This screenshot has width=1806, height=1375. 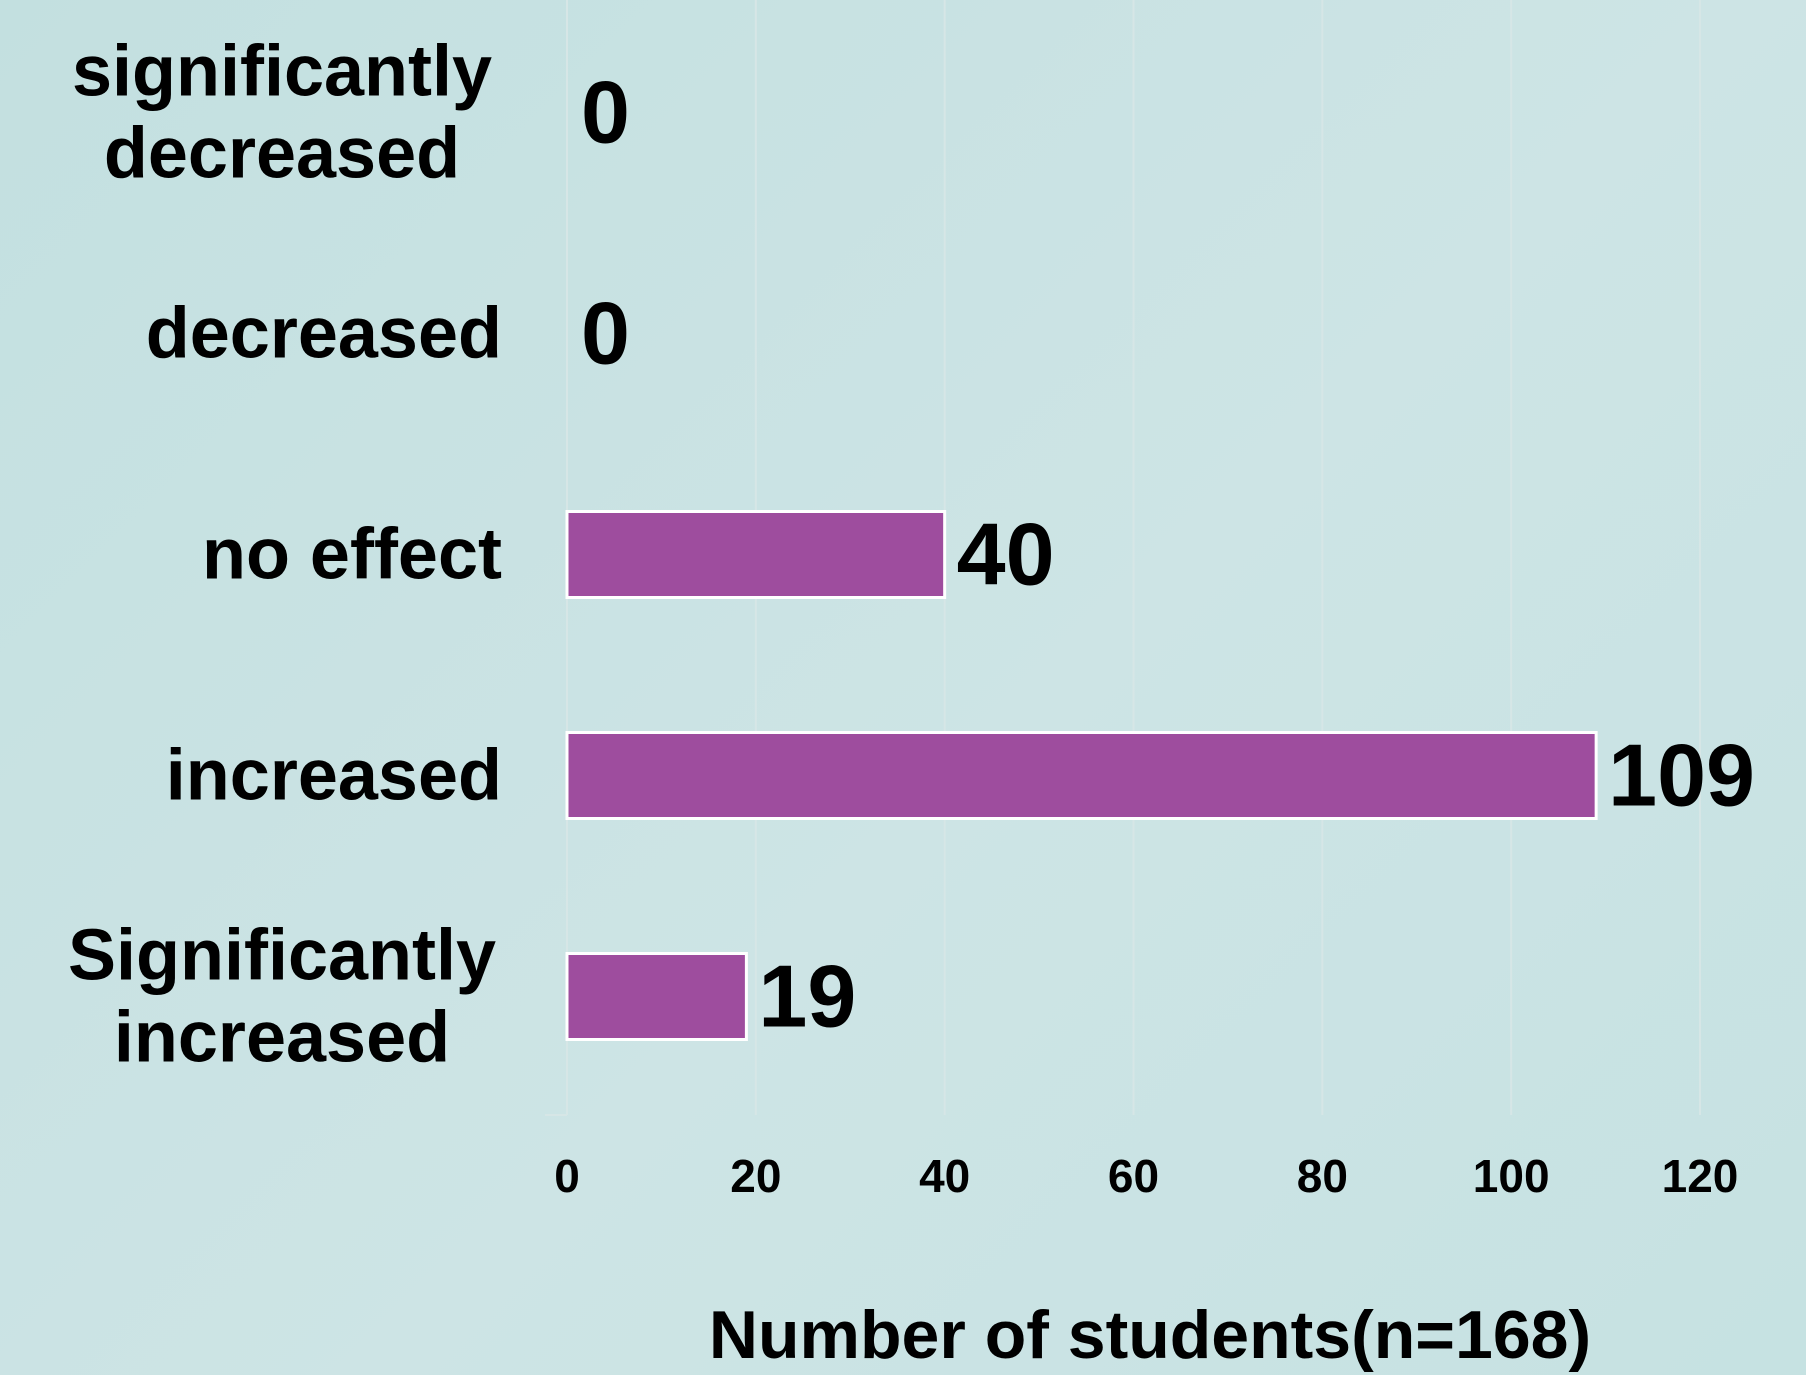 What do you see at coordinates (1150, 1335) in the screenshot?
I see `x-axis-title: Number of students(n=168)` at bounding box center [1150, 1335].